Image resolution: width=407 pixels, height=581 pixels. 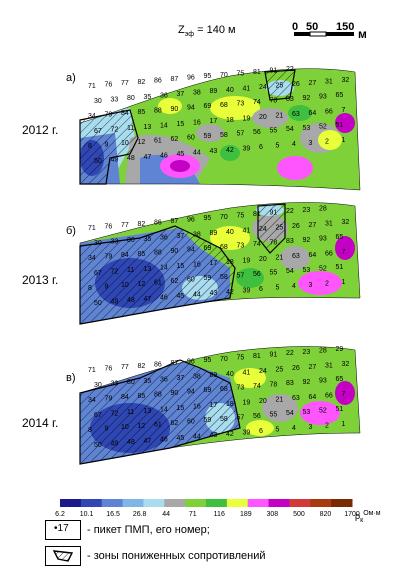 I want to click on picket-number: 40, so click(x=230, y=90).